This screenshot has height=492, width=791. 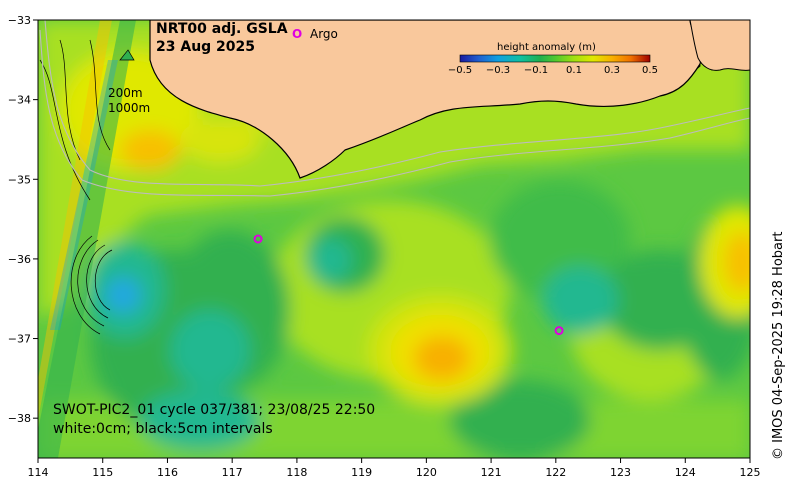 I want to click on swot-contours, so click(x=76, y=187).